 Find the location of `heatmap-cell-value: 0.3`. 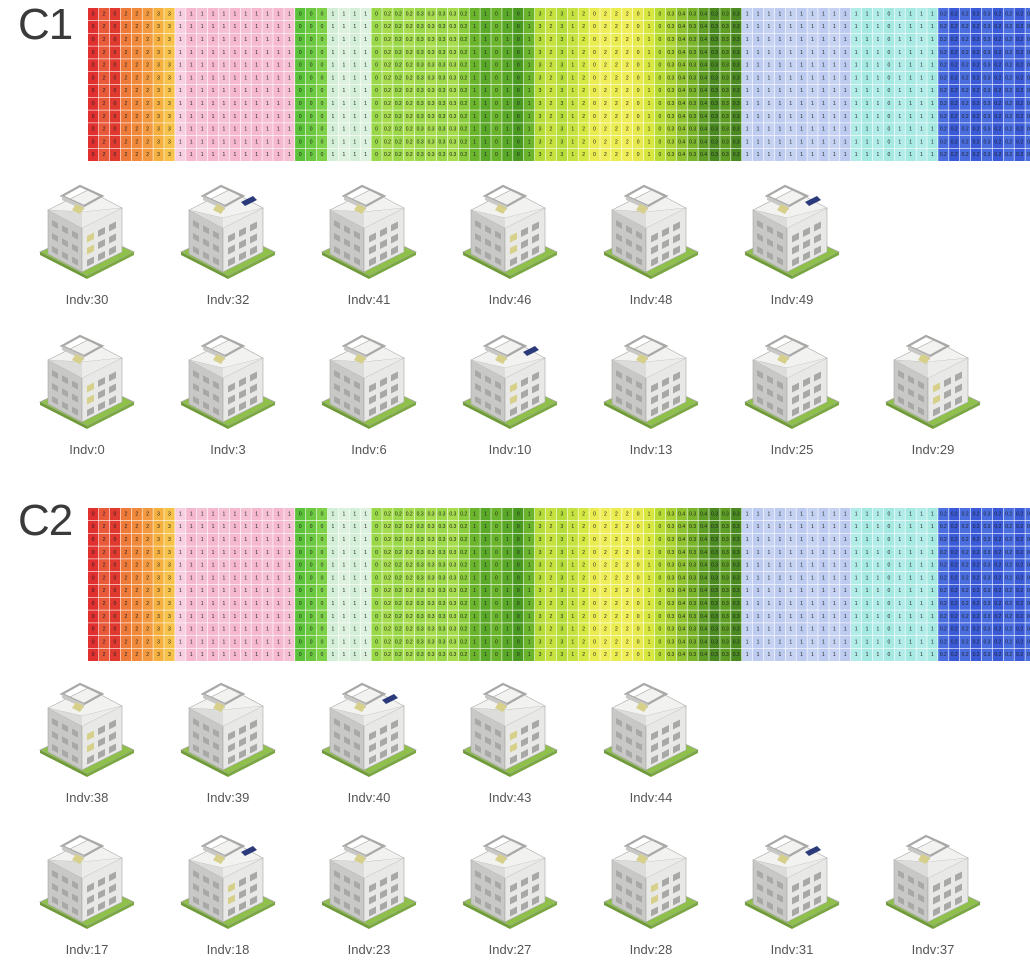

heatmap-cell-value: 0.3 is located at coordinates (692, 14).